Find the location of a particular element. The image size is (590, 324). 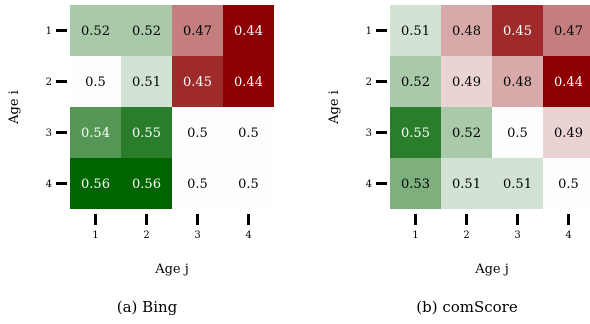

heatmap-cell-comscore-r1c3 is located at coordinates (517, 30).